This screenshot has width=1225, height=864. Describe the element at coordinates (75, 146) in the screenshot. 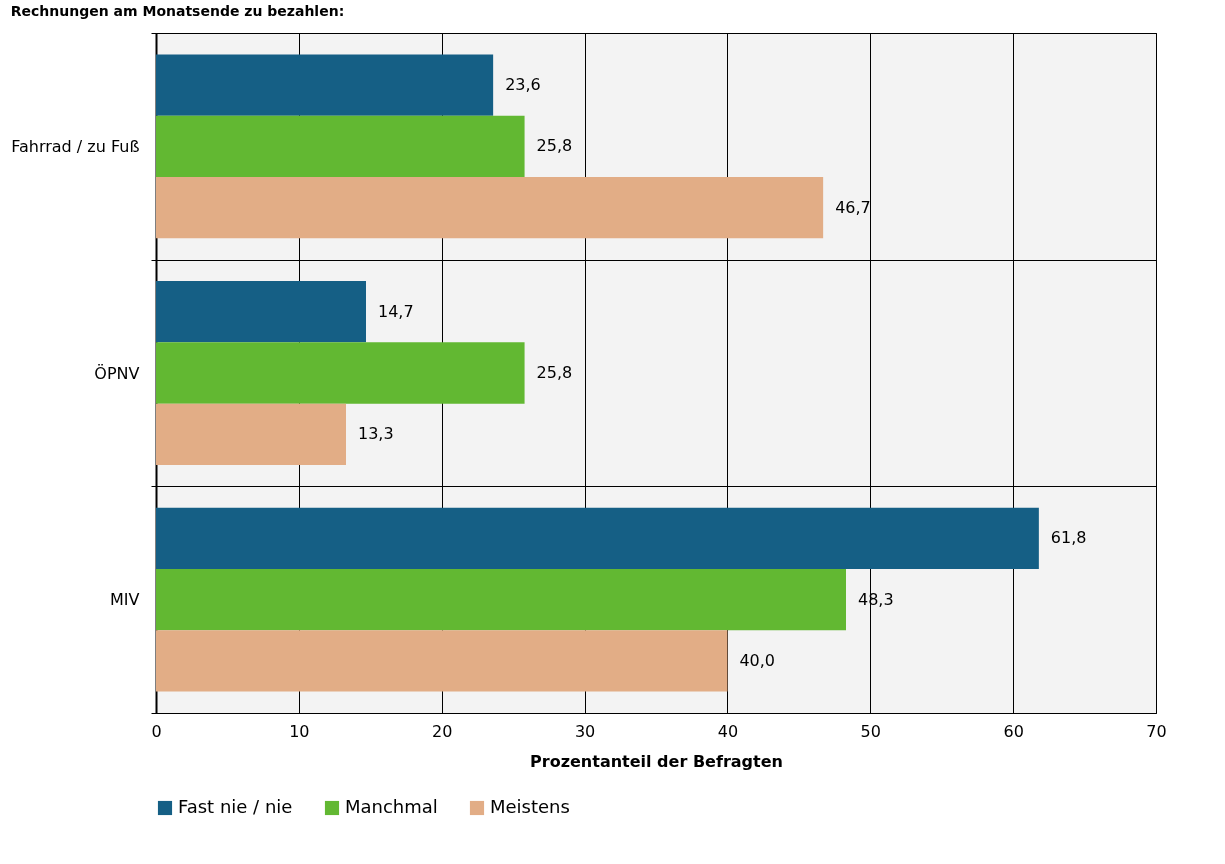

I see `y-tick-label: Fahrrad / zu Fuß` at that location.